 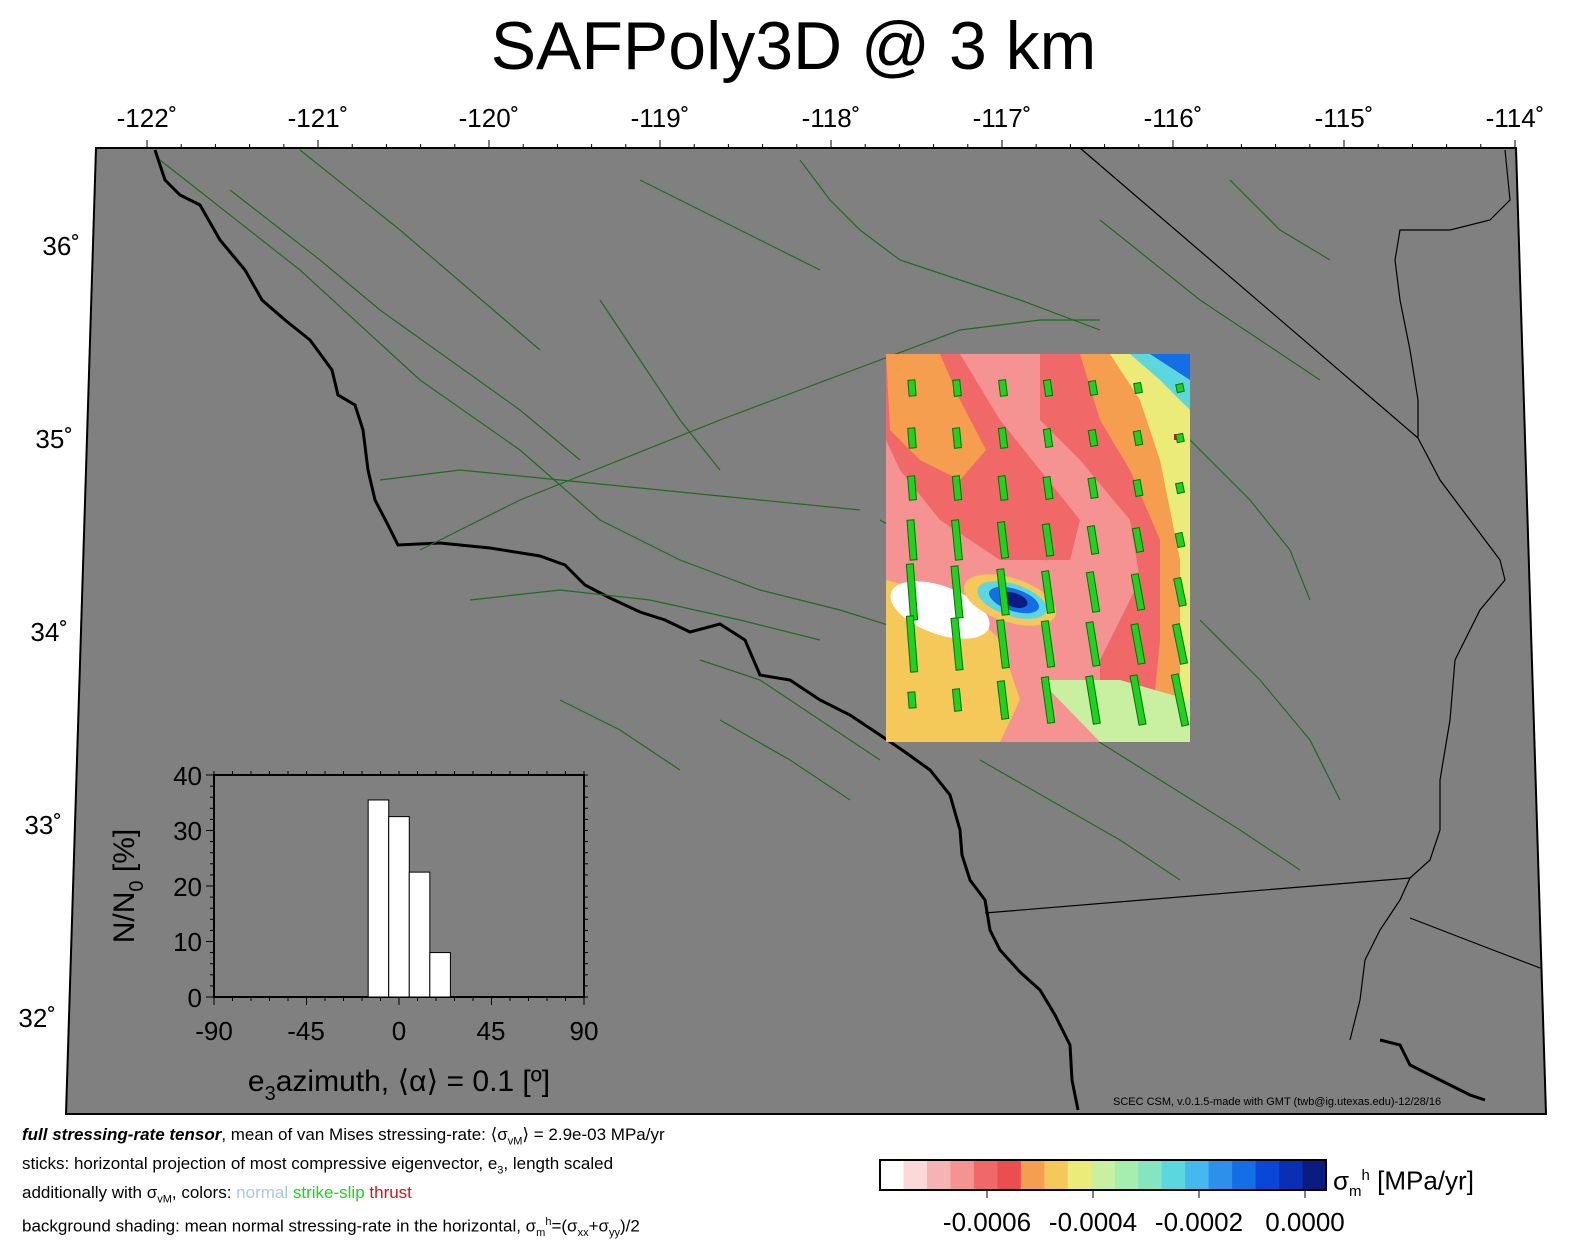 What do you see at coordinates (1199, 1222) in the screenshot?
I see `colorbar-tick-label: -0.0002` at bounding box center [1199, 1222].